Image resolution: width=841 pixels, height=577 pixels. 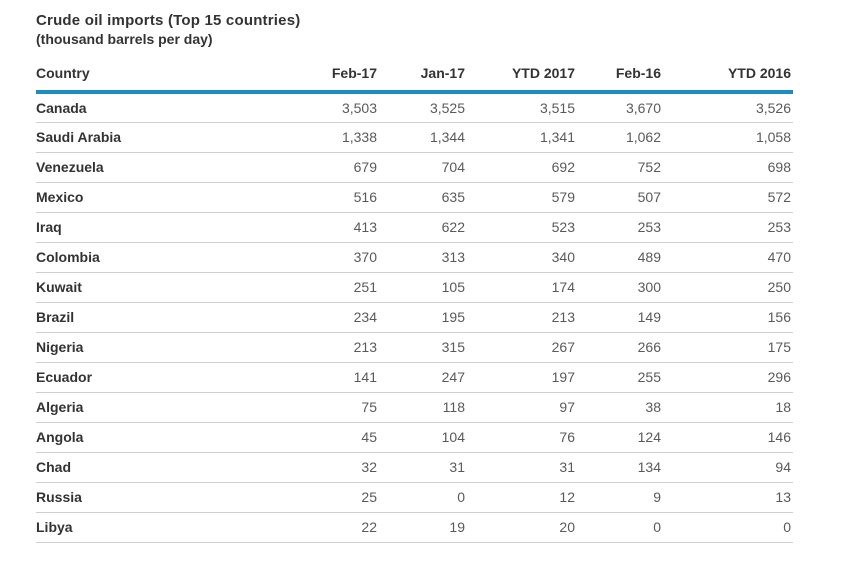 I want to click on value-cell: 45, so click(x=322, y=437).